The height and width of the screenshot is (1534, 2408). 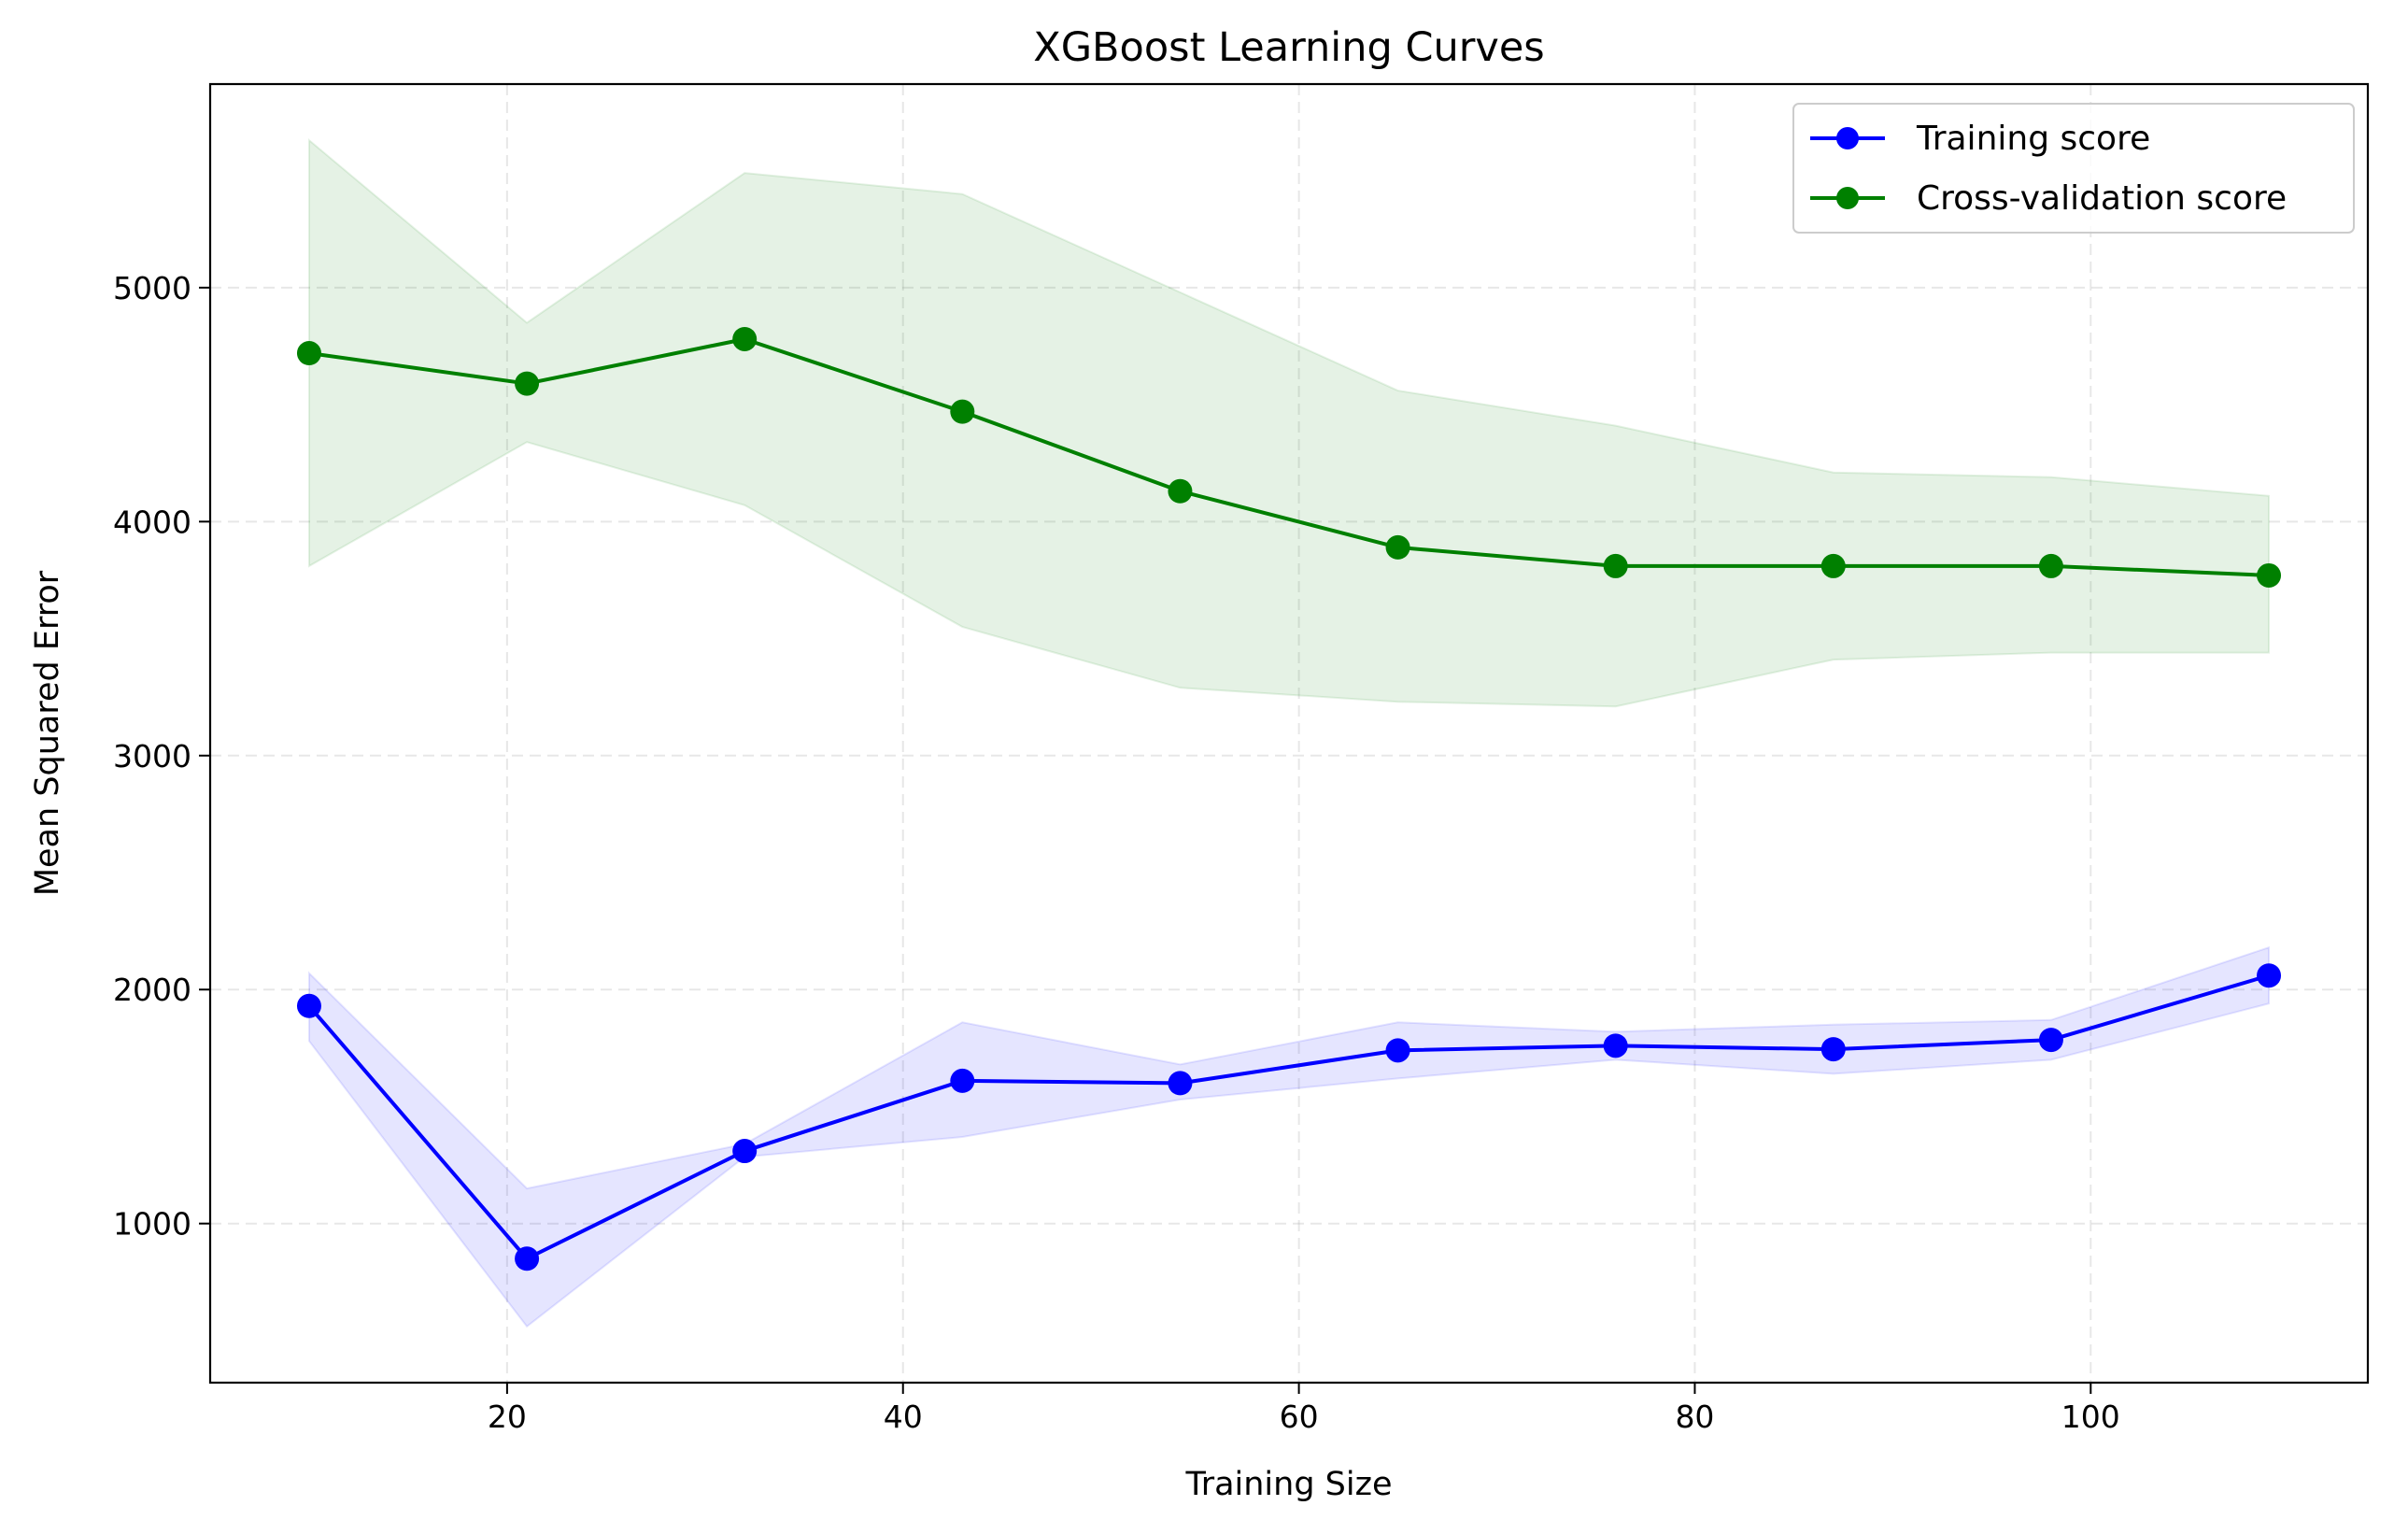 I want to click on y-axis-ticks: 1000 2000 3000 4000 5000, so click(x=161, y=756).